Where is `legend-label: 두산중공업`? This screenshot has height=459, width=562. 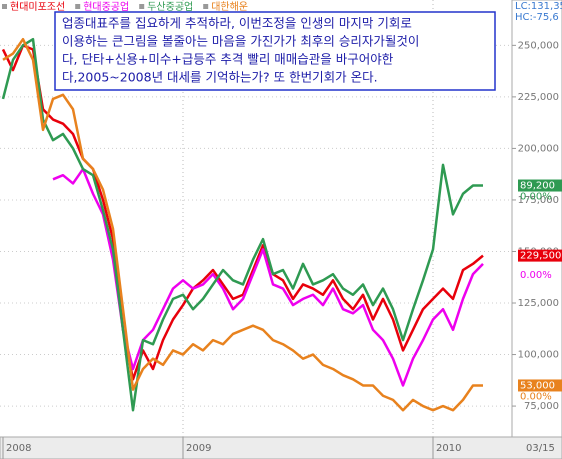
legend-label: 두산중공업 is located at coordinates (170, 6).